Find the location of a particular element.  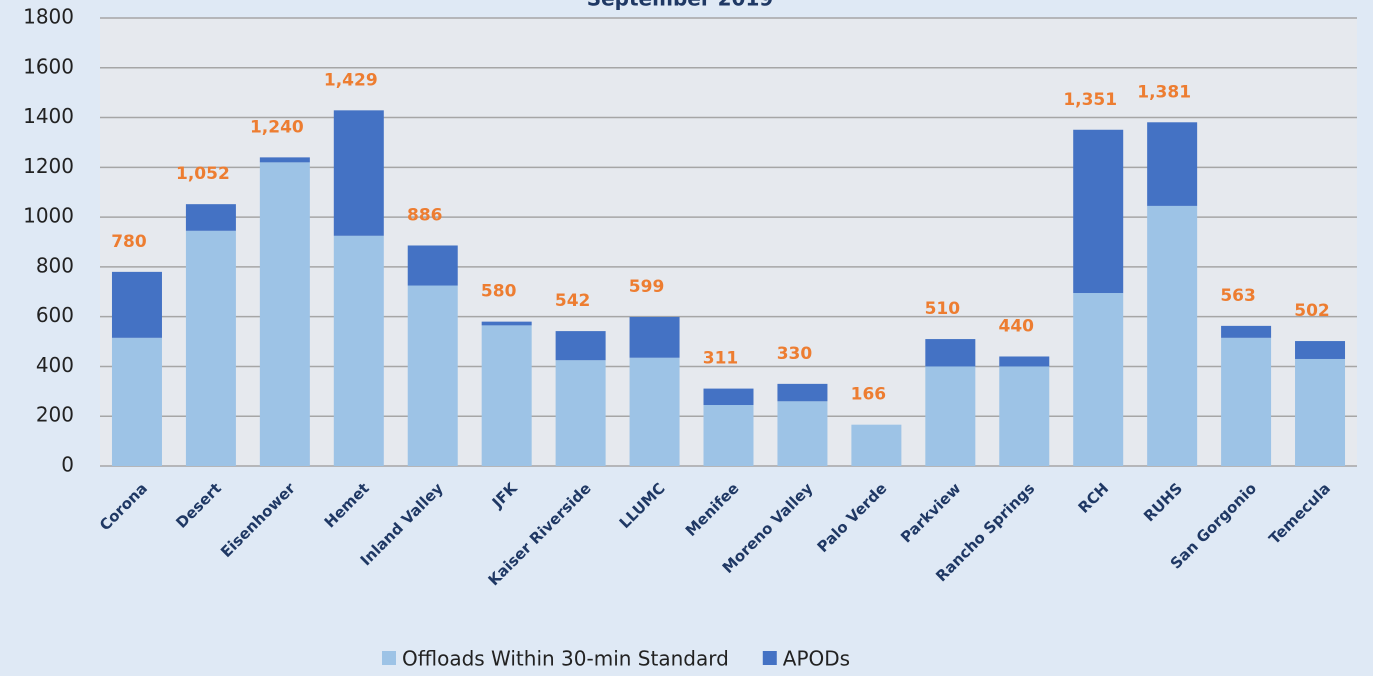

x-tick-label: JFK is located at coordinates (505, 495).